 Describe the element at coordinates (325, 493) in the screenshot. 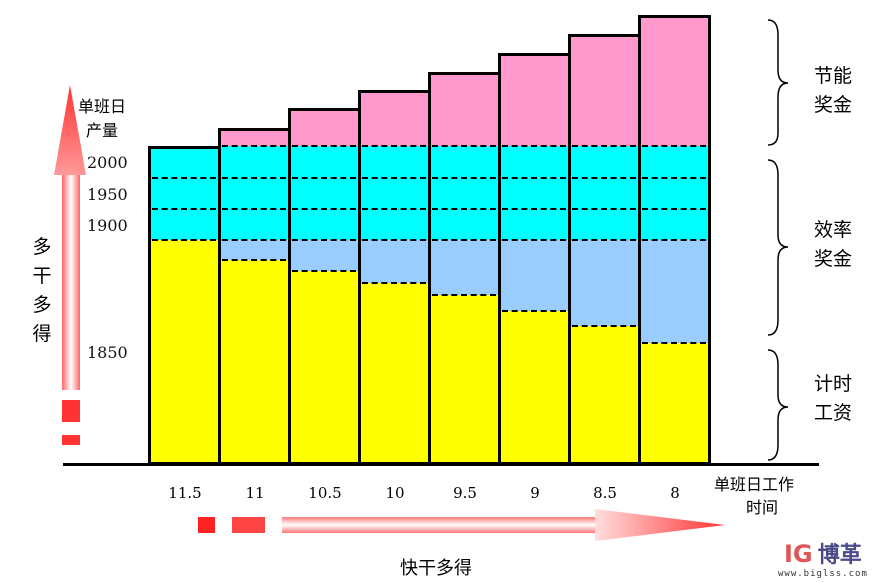

I see `x-tick: 10.5` at that location.